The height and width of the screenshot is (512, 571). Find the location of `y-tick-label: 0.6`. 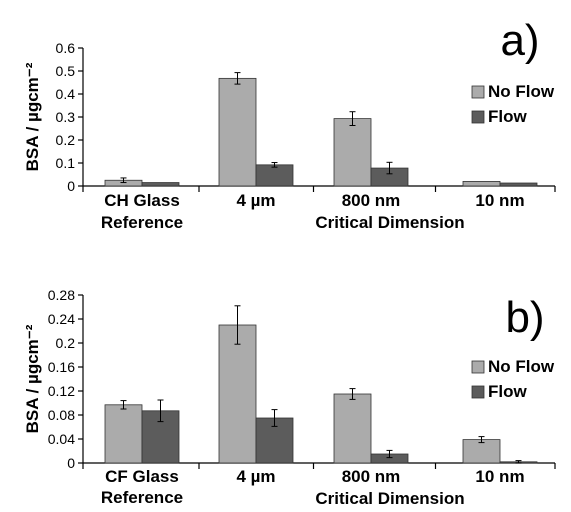

y-tick-label: 0.6 is located at coordinates (66, 48).